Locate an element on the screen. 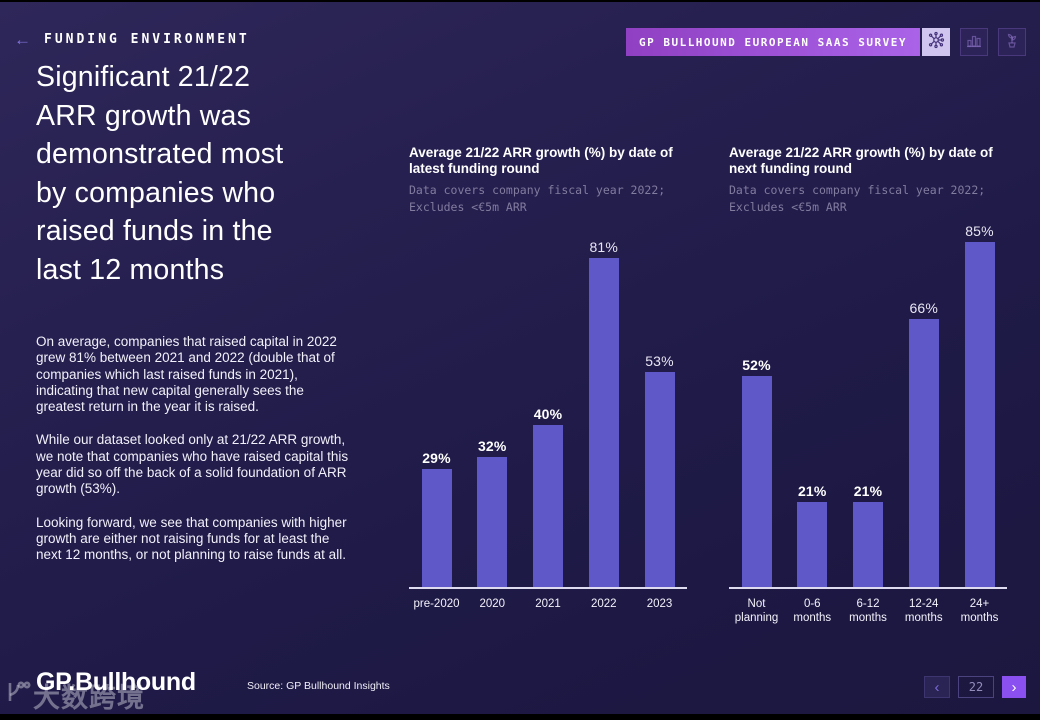  chart-plot-area: 52% 21% 21% 66% 85% is located at coordinates (868, 404).